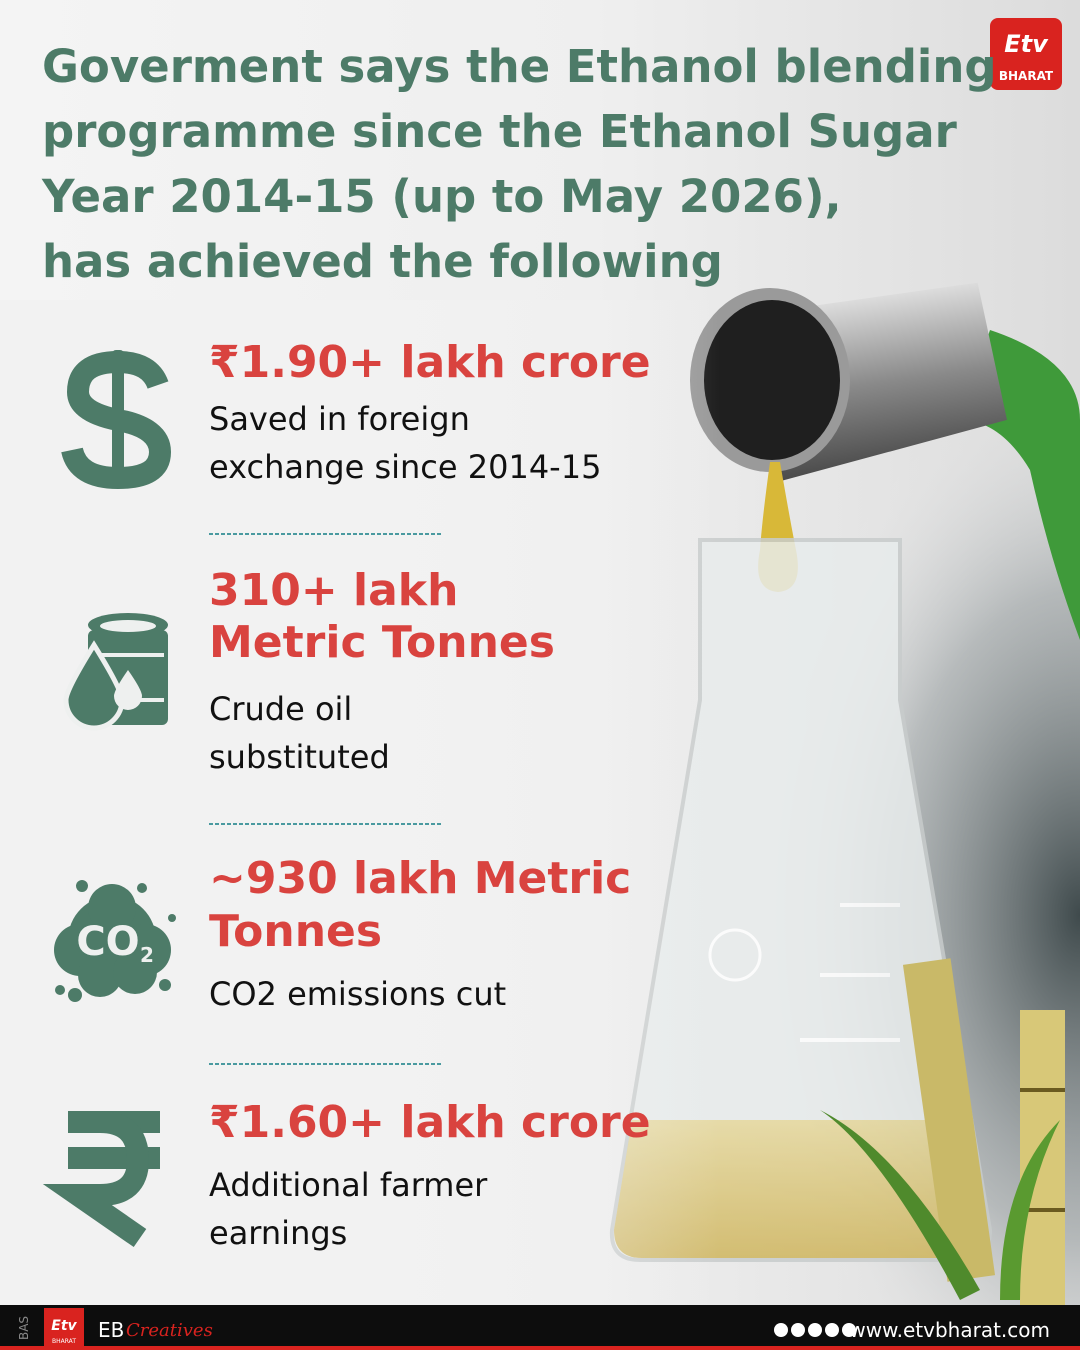 The width and height of the screenshot is (1080, 1350). I want to click on dollar-icon, so click(116, 420).